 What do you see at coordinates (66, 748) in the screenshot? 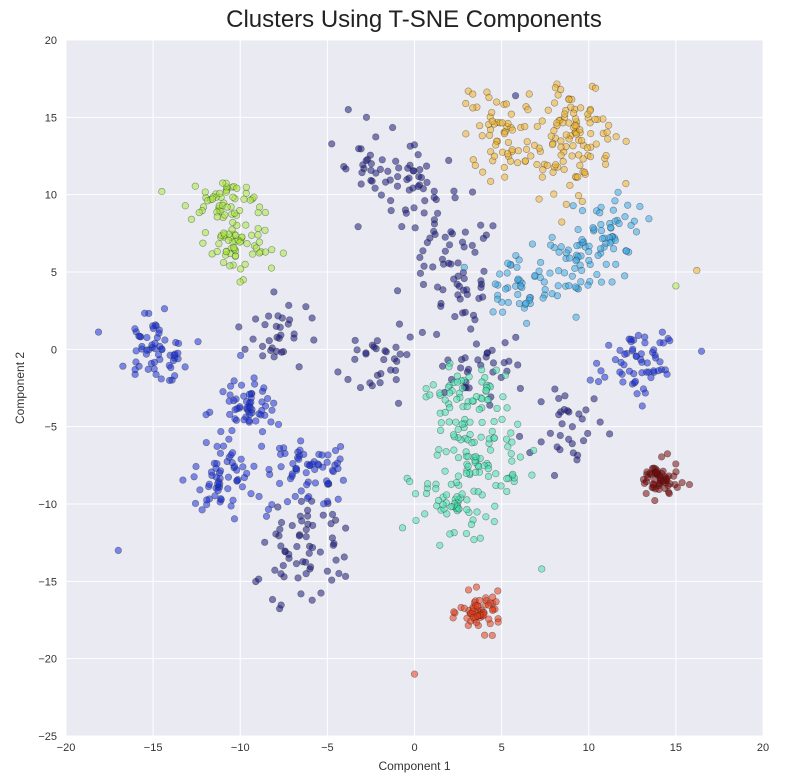
I see `x-tick-label: −20` at bounding box center [66, 748].